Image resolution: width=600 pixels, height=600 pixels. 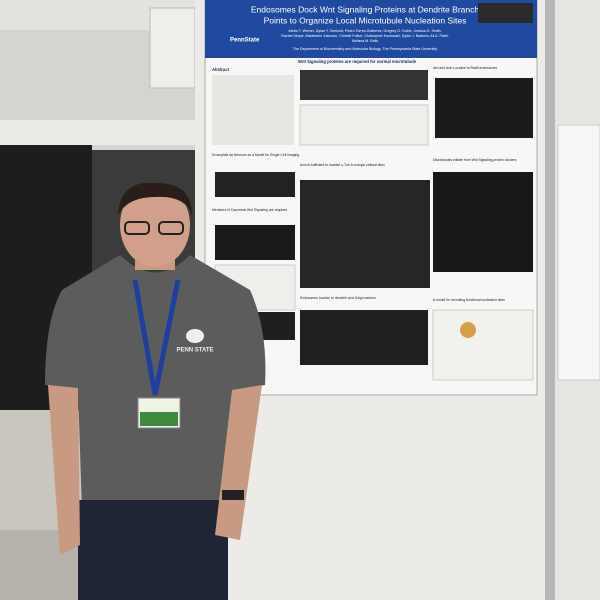 What do you see at coordinates (238, 462) in the screenshot?
I see `right-arm` at bounding box center [238, 462].